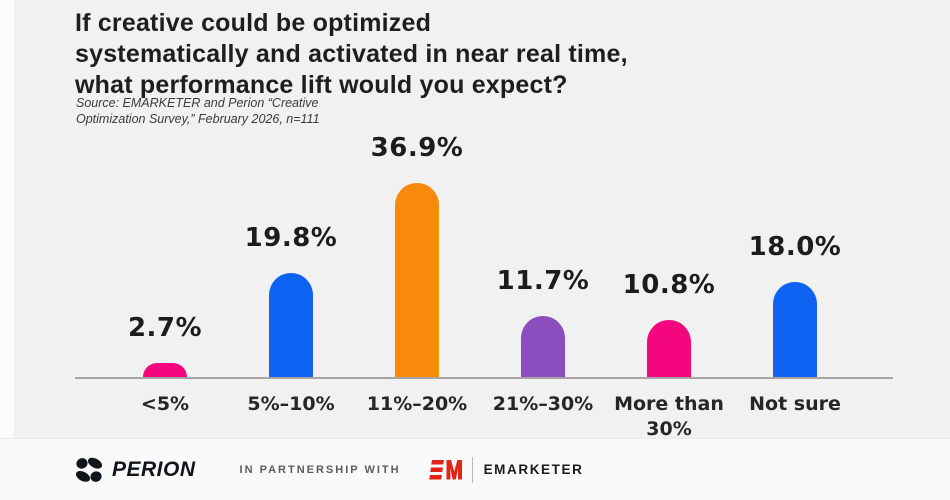 Image resolution: width=950 pixels, height=500 pixels. Describe the element at coordinates (543, 281) in the screenshot. I see `bar-value-label: 11.7%` at that location.